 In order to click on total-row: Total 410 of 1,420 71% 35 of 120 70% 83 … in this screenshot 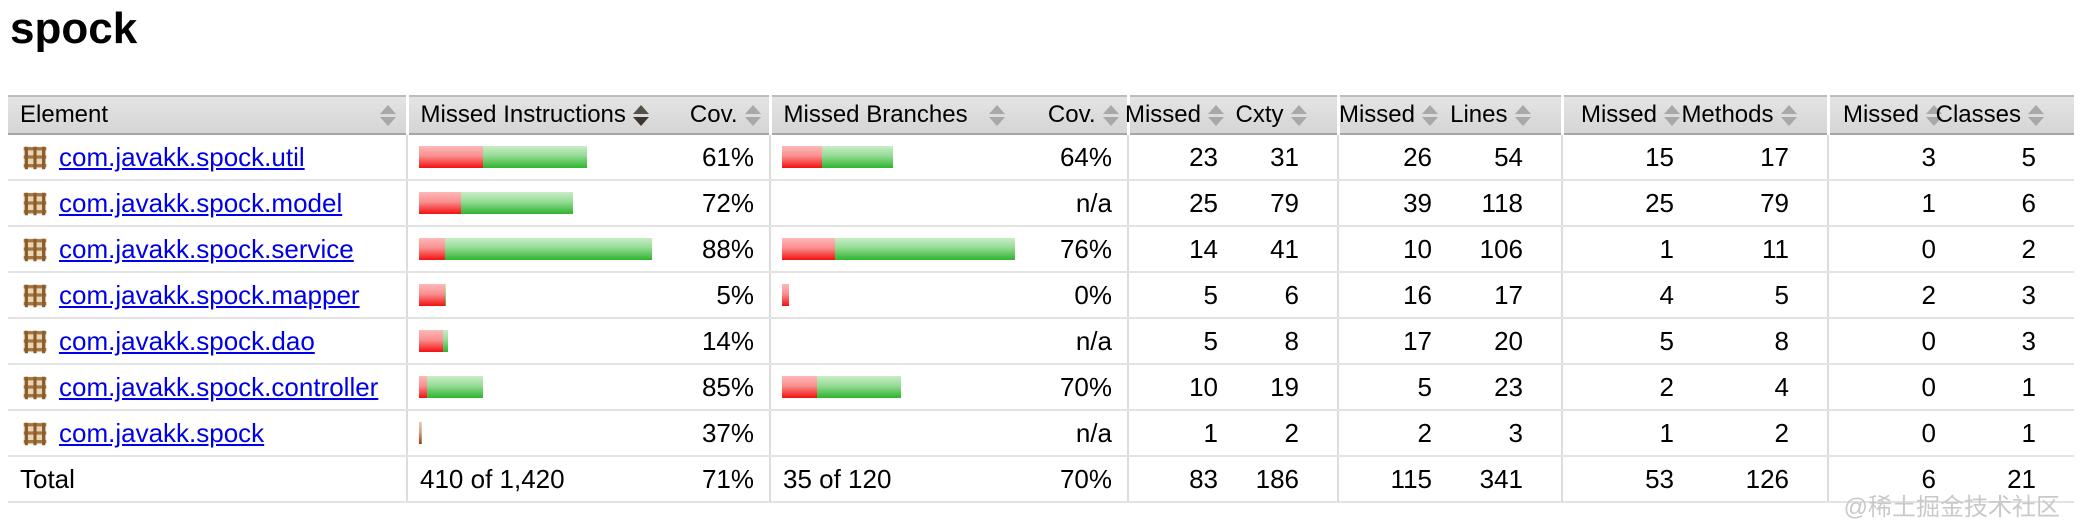, I will do `click(1041, 479)`.